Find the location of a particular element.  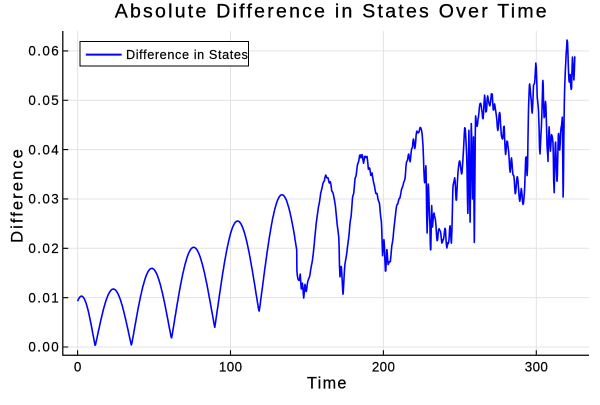

svg-text: 0.04 is located at coordinates (44, 149).